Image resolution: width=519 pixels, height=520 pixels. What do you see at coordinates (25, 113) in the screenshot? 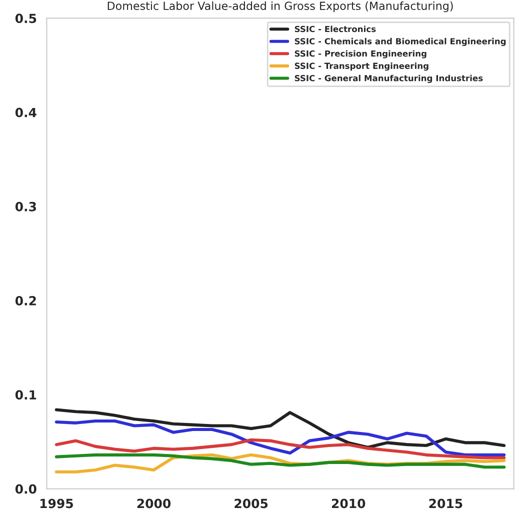
I see `y-tick-label: 0.4` at bounding box center [25, 113].